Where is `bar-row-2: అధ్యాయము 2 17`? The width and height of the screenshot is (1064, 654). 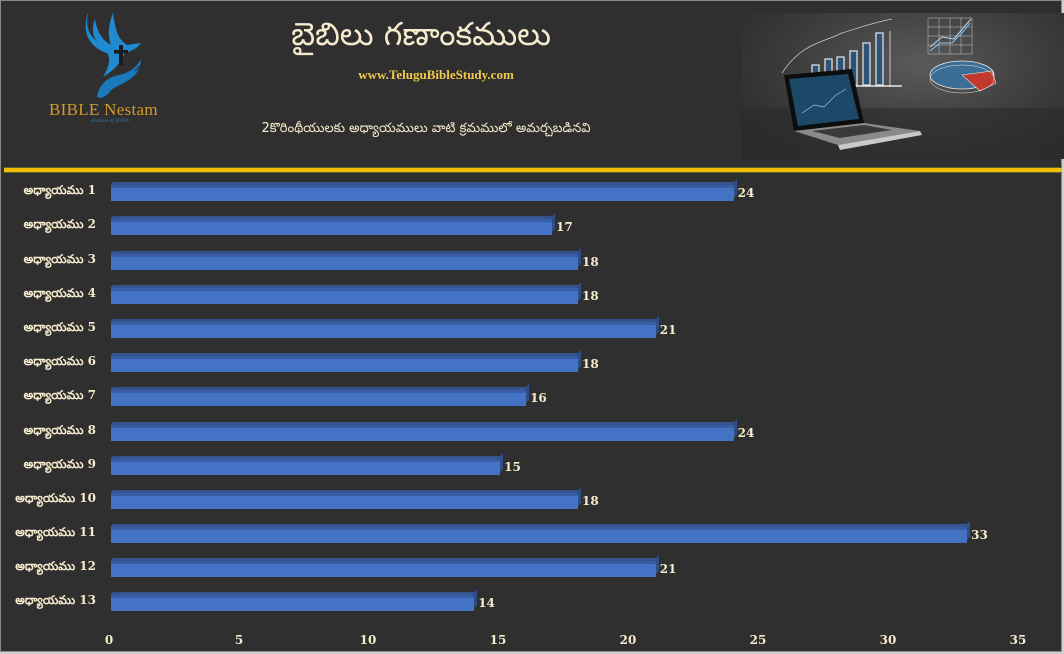
bar-row-2: అధ్యాయము 2 17 is located at coordinates (532, 226).